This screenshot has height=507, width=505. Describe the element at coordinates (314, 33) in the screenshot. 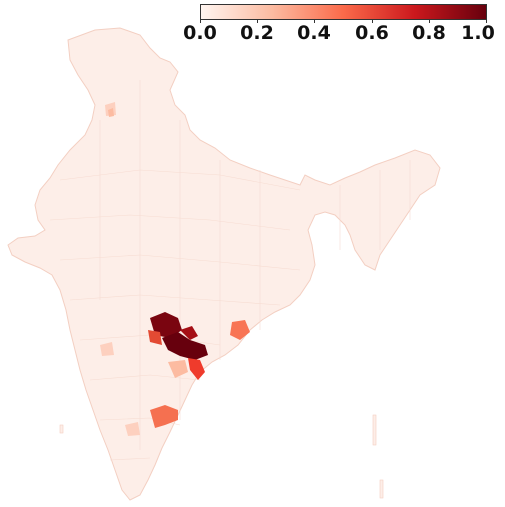

I see `colorbar-tick-label: 0.4` at that location.